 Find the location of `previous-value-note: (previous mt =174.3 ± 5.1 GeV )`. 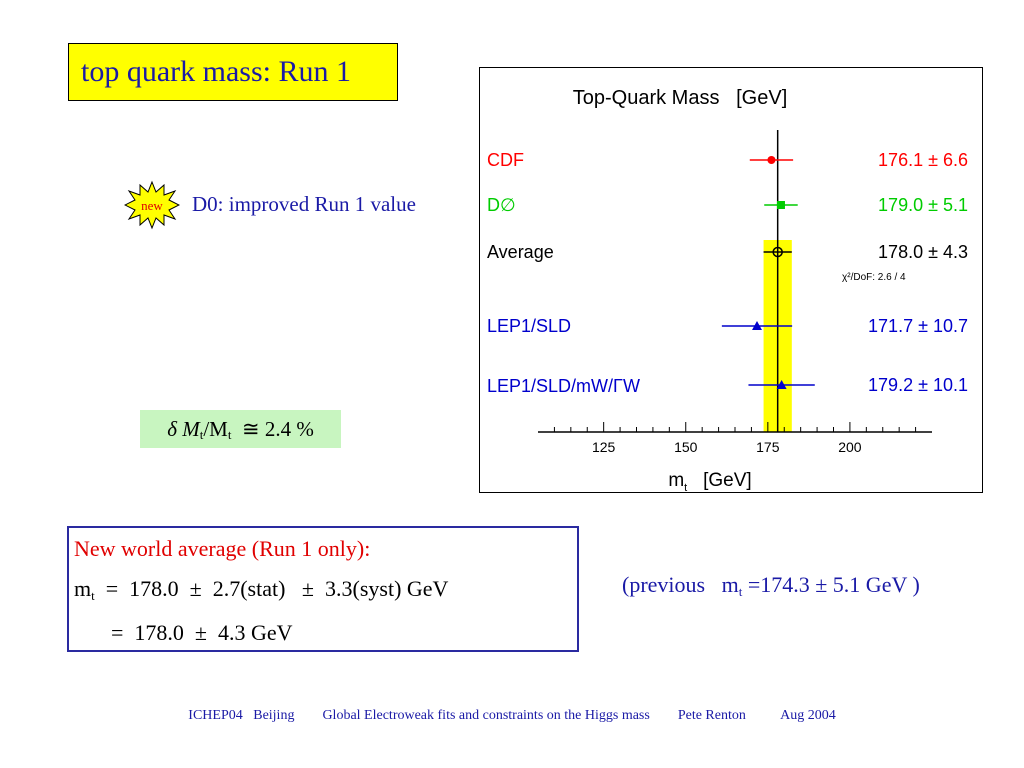

previous-value-note: (previous mt =174.3 ± 5.1 GeV ) is located at coordinates (771, 586).